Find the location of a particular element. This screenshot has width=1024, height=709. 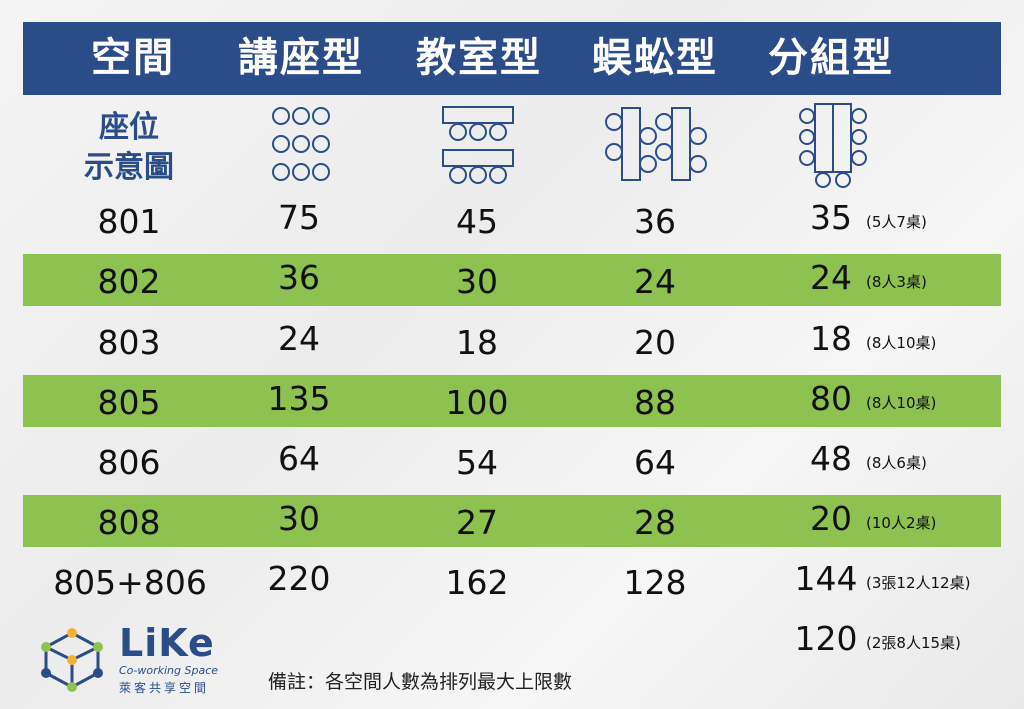

room-802: 802 is located at coordinates (129, 281).